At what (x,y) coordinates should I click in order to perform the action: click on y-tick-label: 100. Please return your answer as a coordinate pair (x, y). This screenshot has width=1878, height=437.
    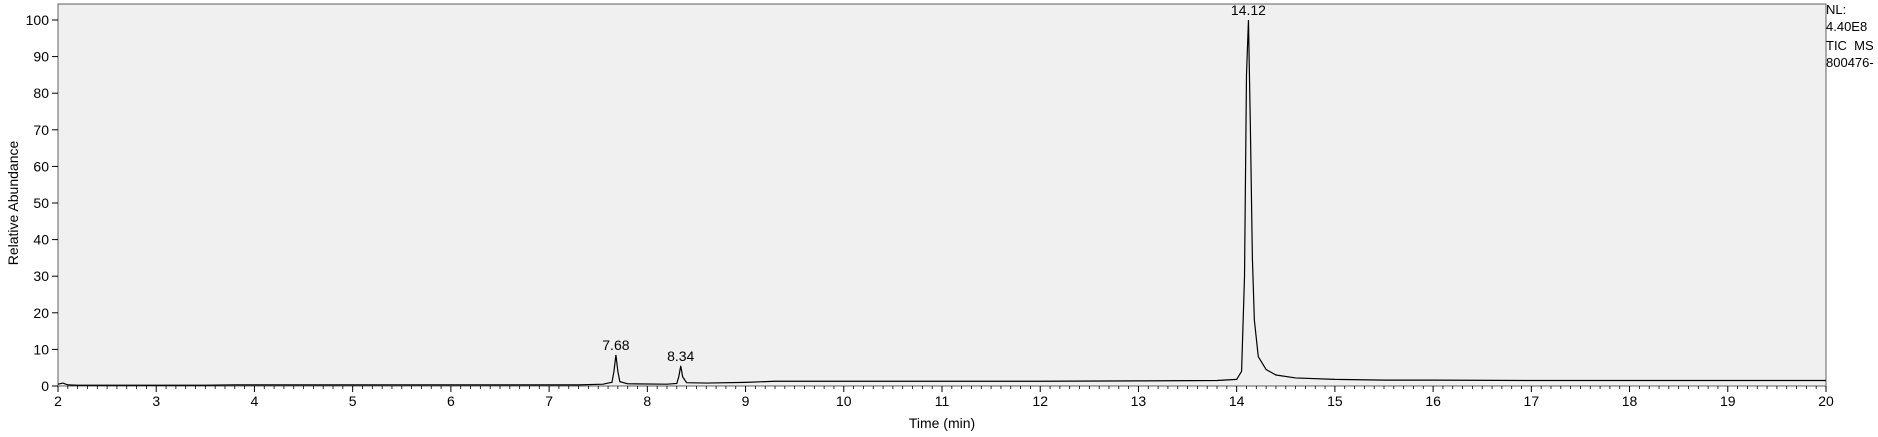
    Looking at the image, I should click on (38, 20).